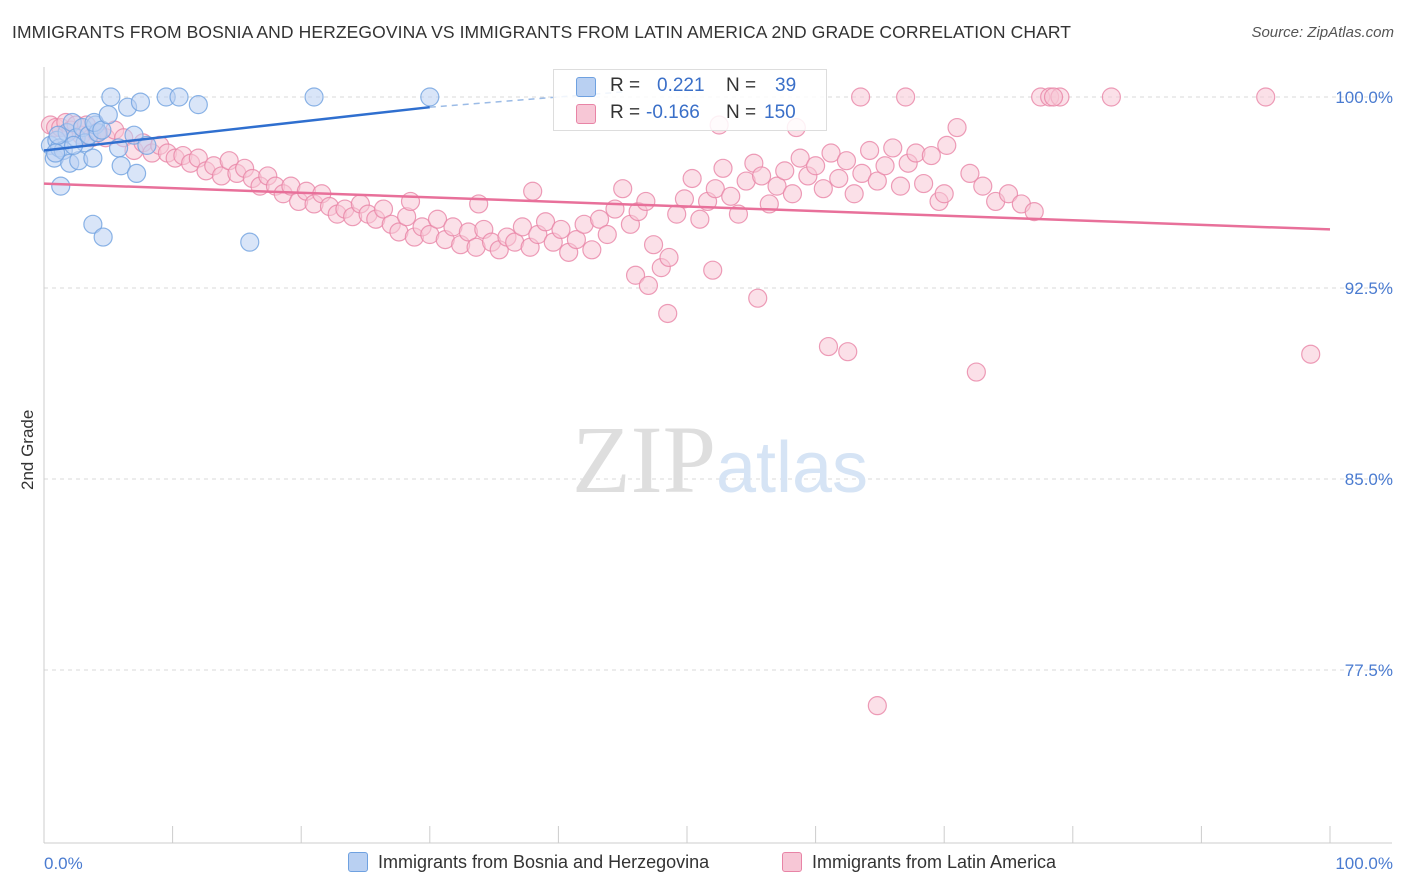  I want to click on trend-line-latin-america, so click(687, 206).